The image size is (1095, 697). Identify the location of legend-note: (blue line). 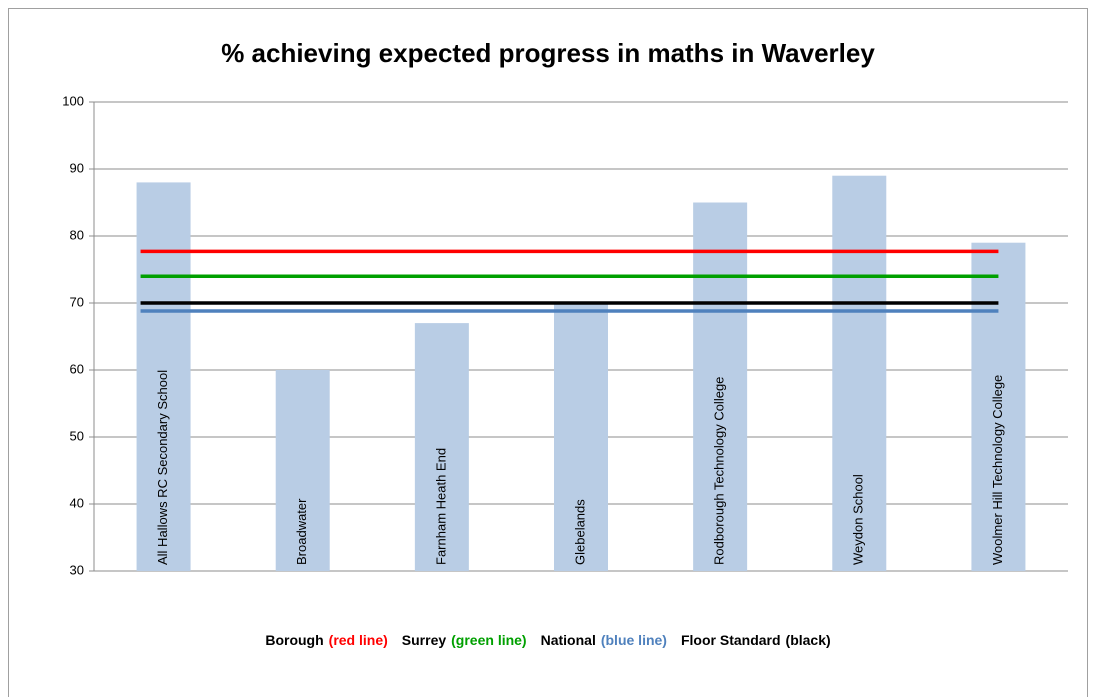
(634, 640).